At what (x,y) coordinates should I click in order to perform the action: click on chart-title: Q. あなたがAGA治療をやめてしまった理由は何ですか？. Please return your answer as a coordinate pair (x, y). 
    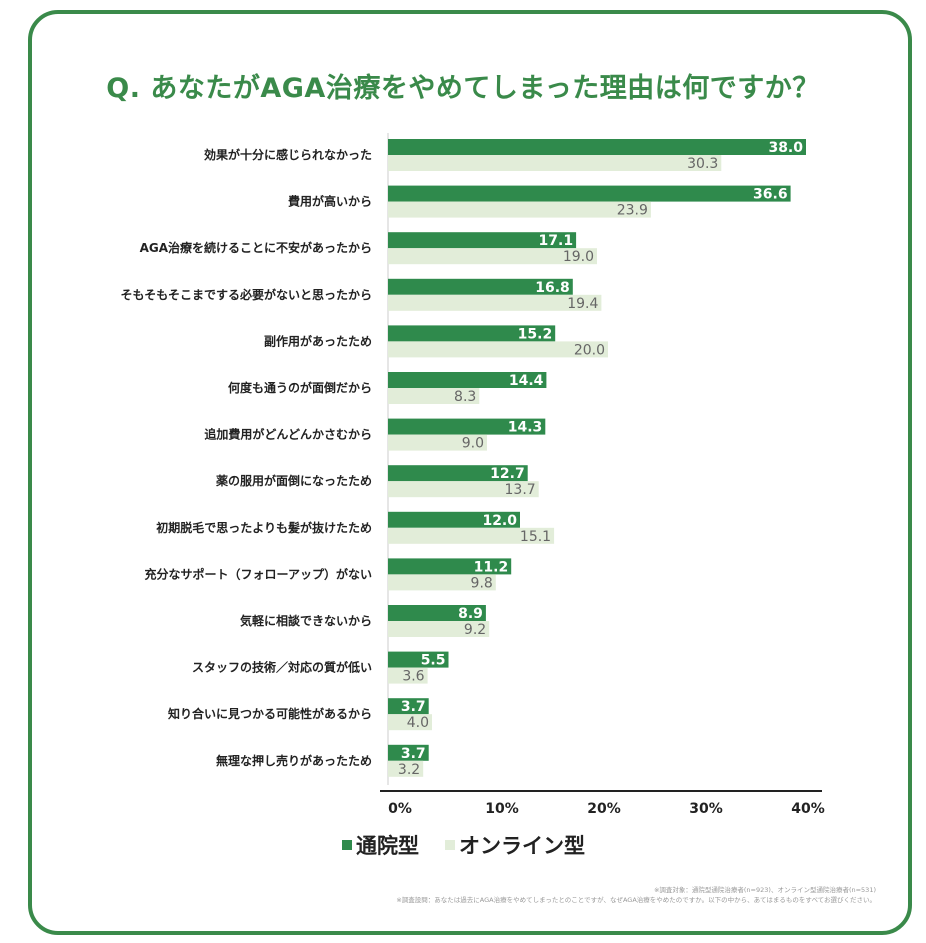
    Looking at the image, I should click on (463, 88).